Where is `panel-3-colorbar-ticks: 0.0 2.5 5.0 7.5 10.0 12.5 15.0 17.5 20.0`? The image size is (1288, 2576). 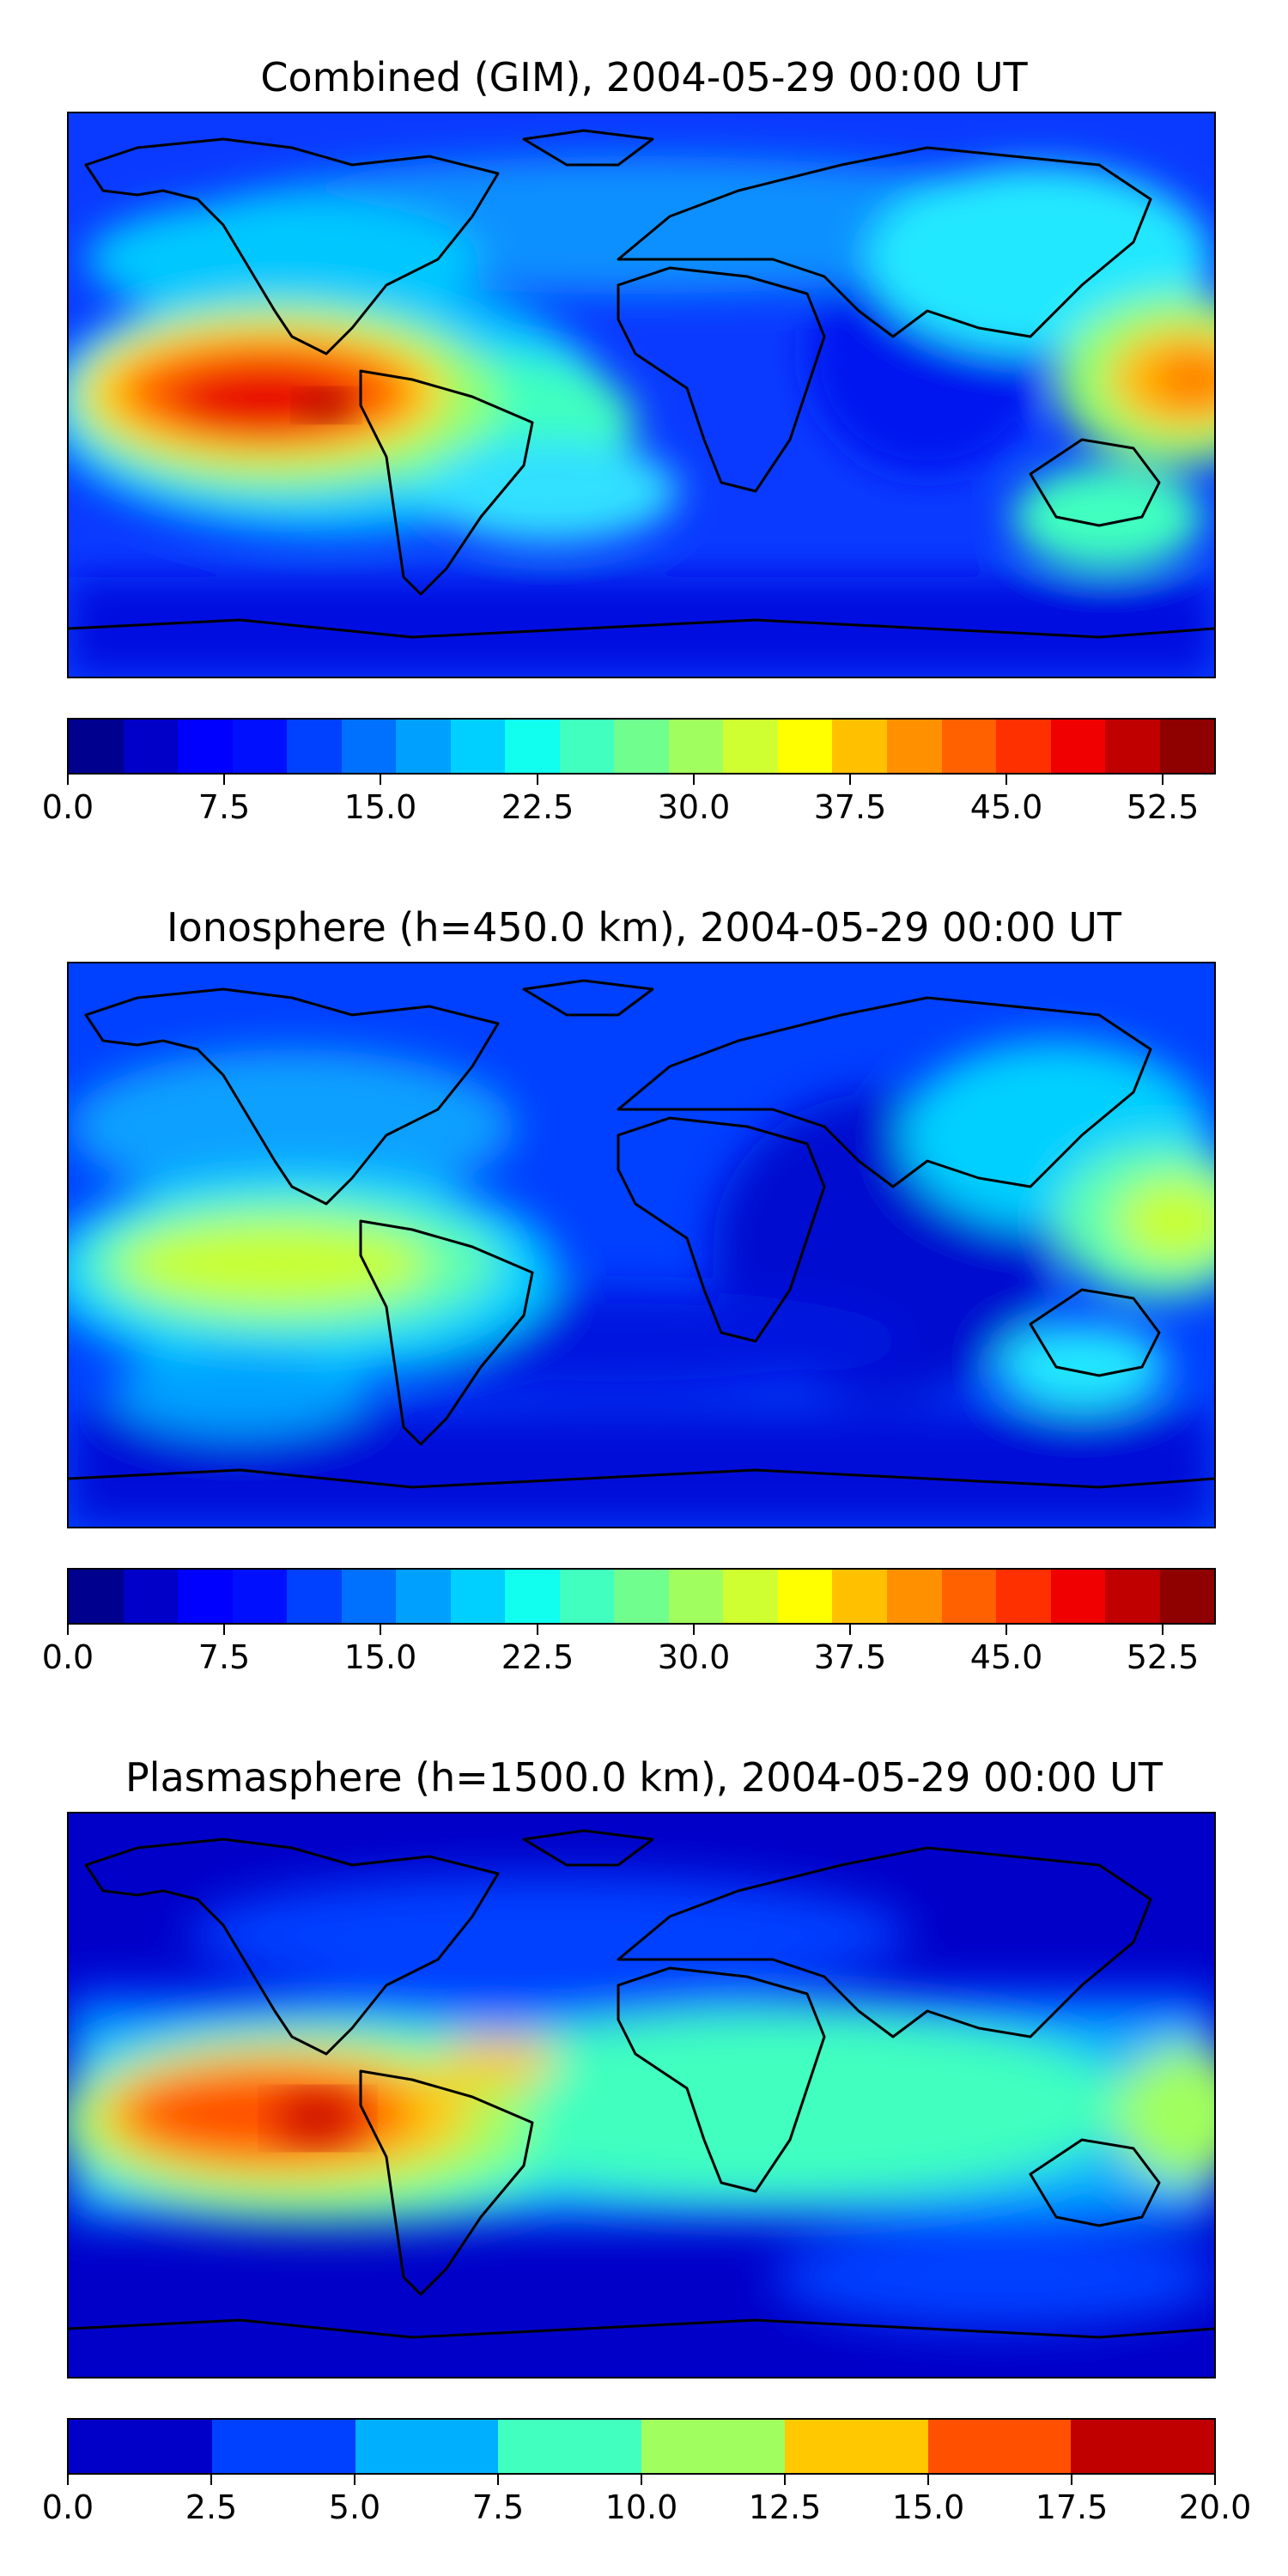 panel-3-colorbar-ticks: 0.0 2.5 5.0 7.5 10.0 12.5 15.0 17.5 20.0 is located at coordinates (647, 2500).